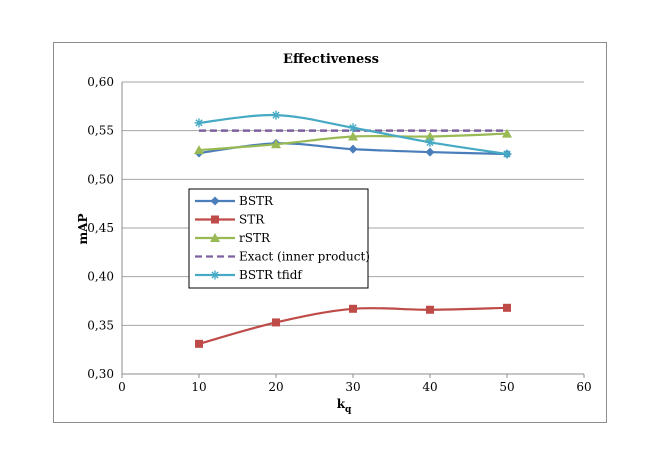  I want to click on x-axis-label-main: k, so click(341, 404).